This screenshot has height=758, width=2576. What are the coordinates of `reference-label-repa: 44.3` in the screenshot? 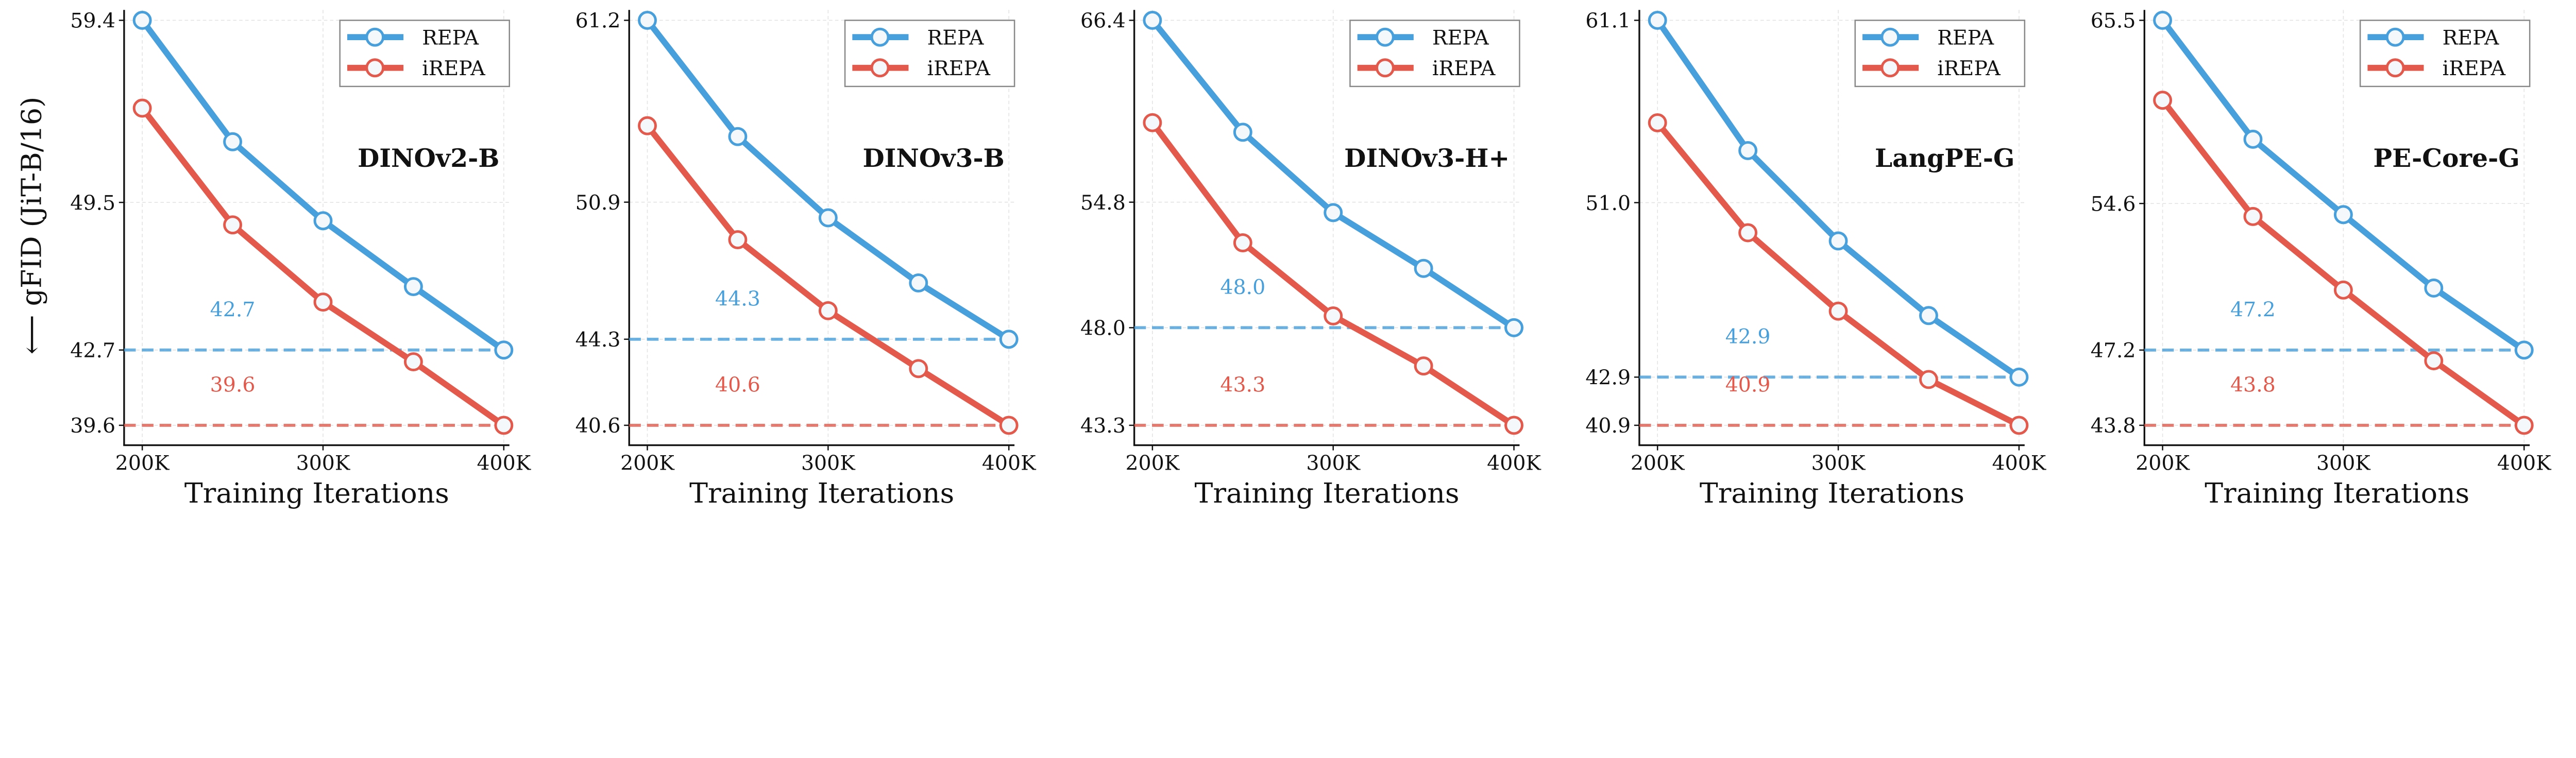 It's located at (737, 299).